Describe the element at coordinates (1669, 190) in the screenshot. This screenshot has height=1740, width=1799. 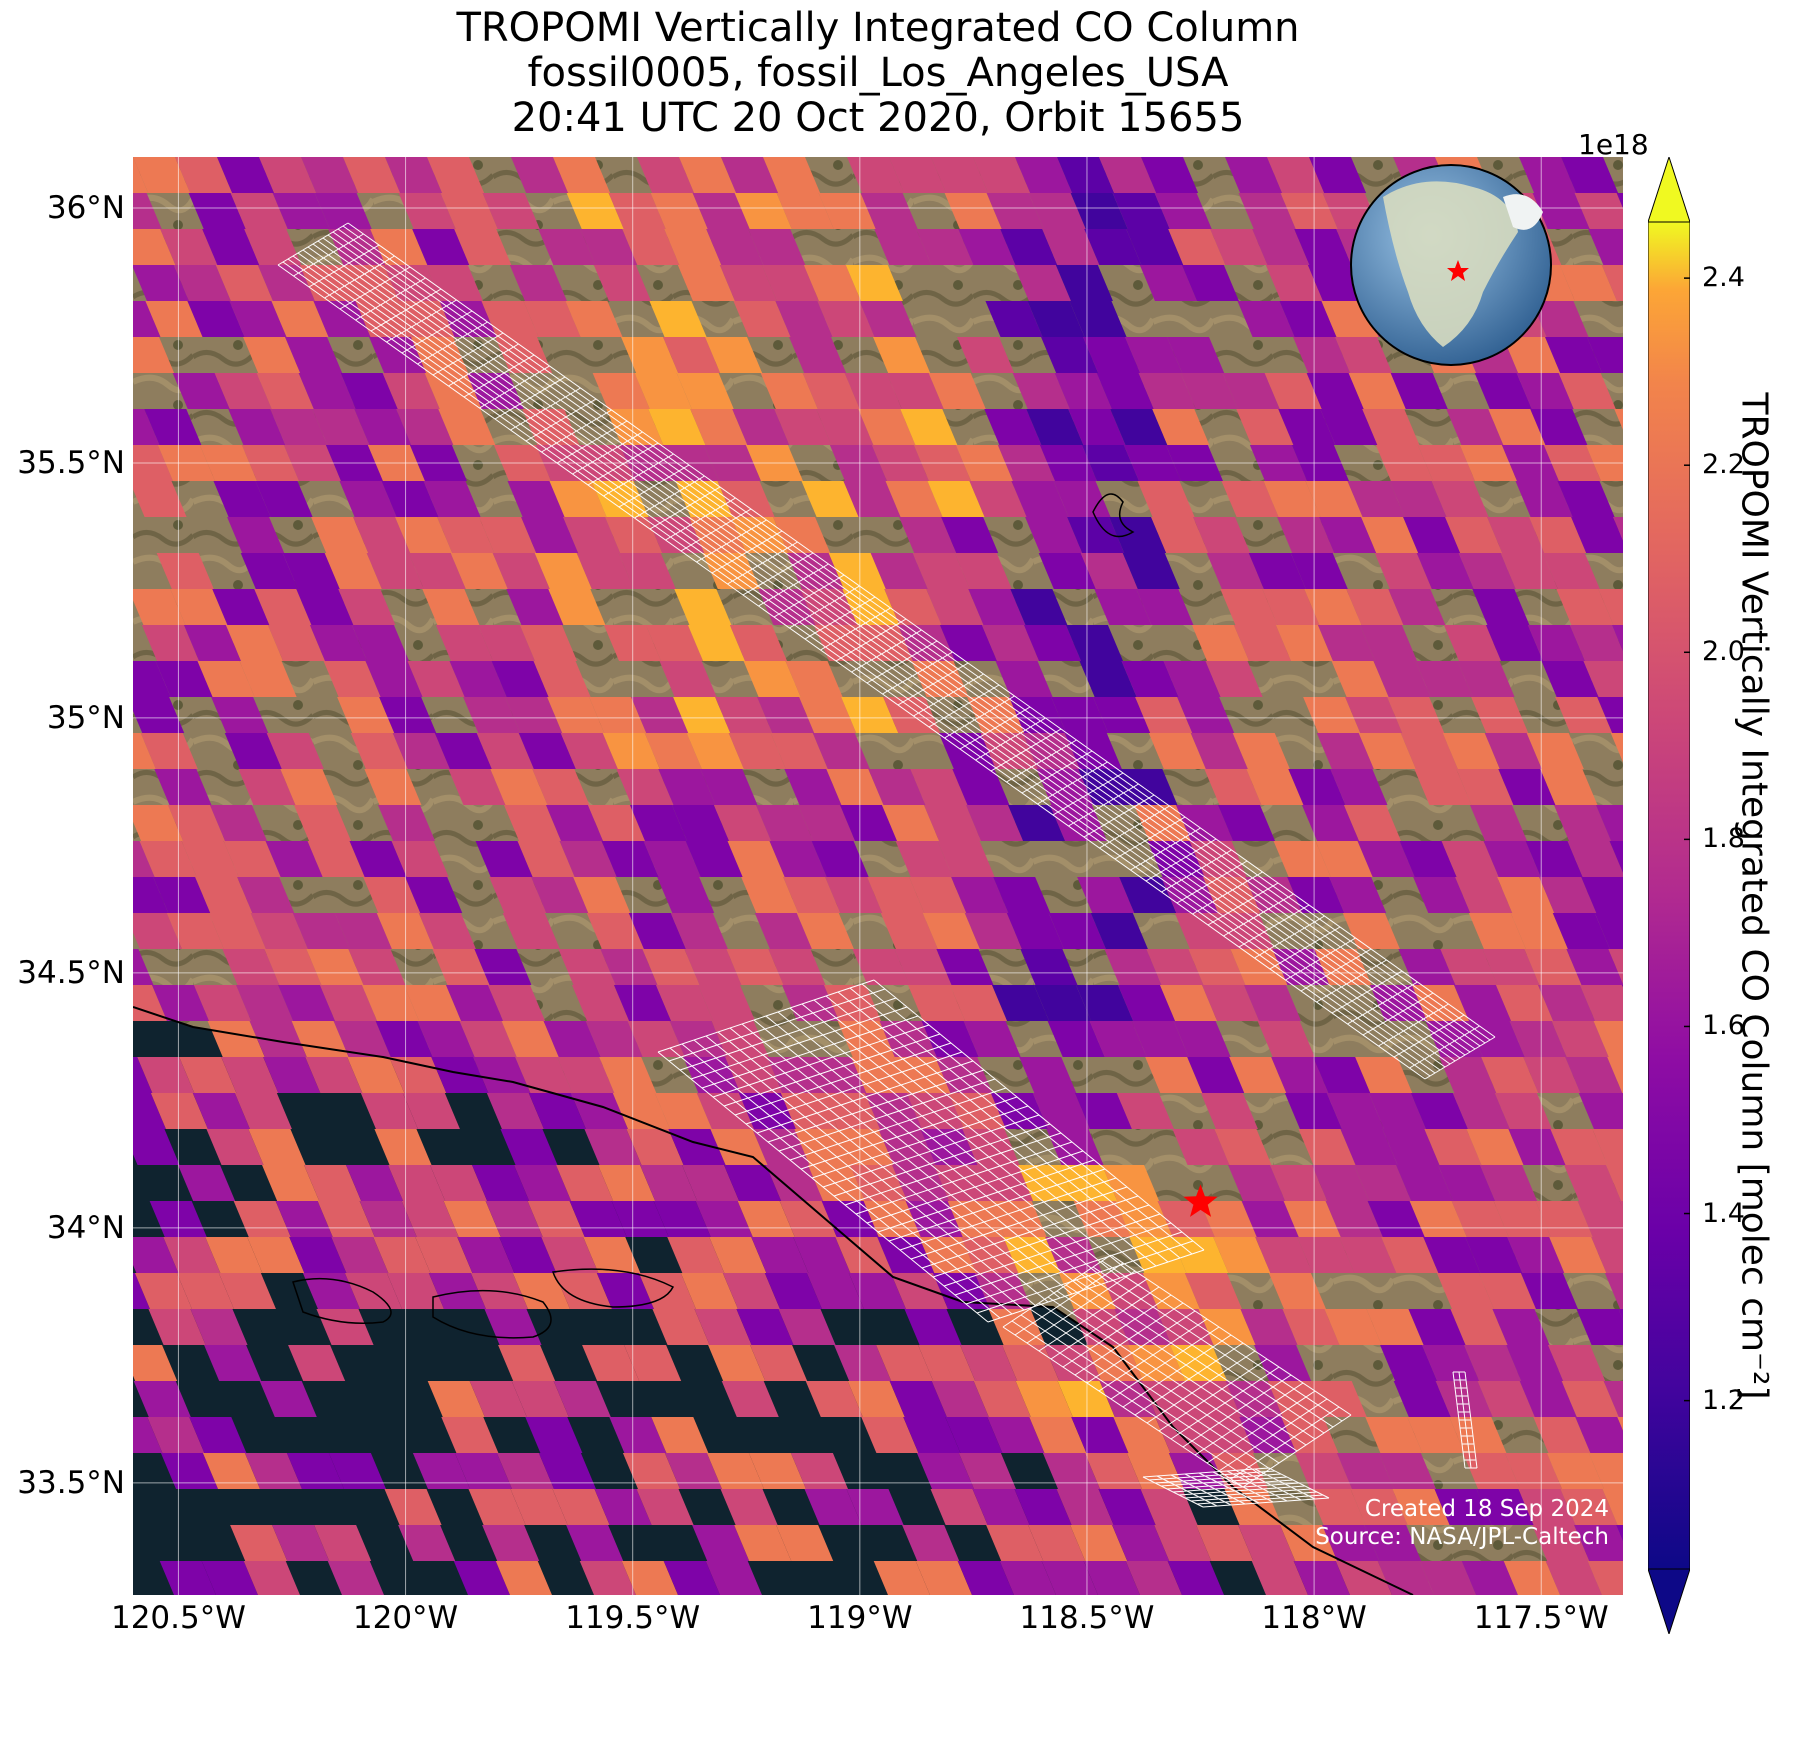
I see `colorbar-max-extension` at that location.